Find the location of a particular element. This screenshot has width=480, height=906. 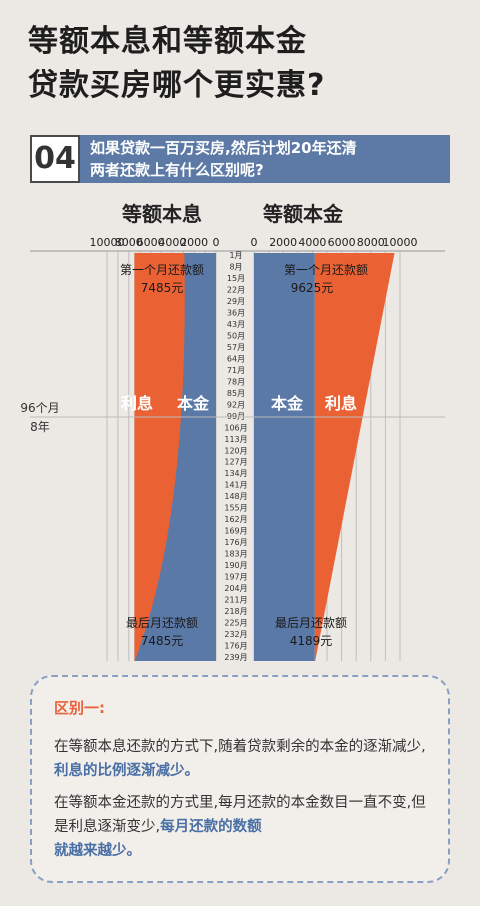

month-label: 155月 is located at coordinates (235, 508).